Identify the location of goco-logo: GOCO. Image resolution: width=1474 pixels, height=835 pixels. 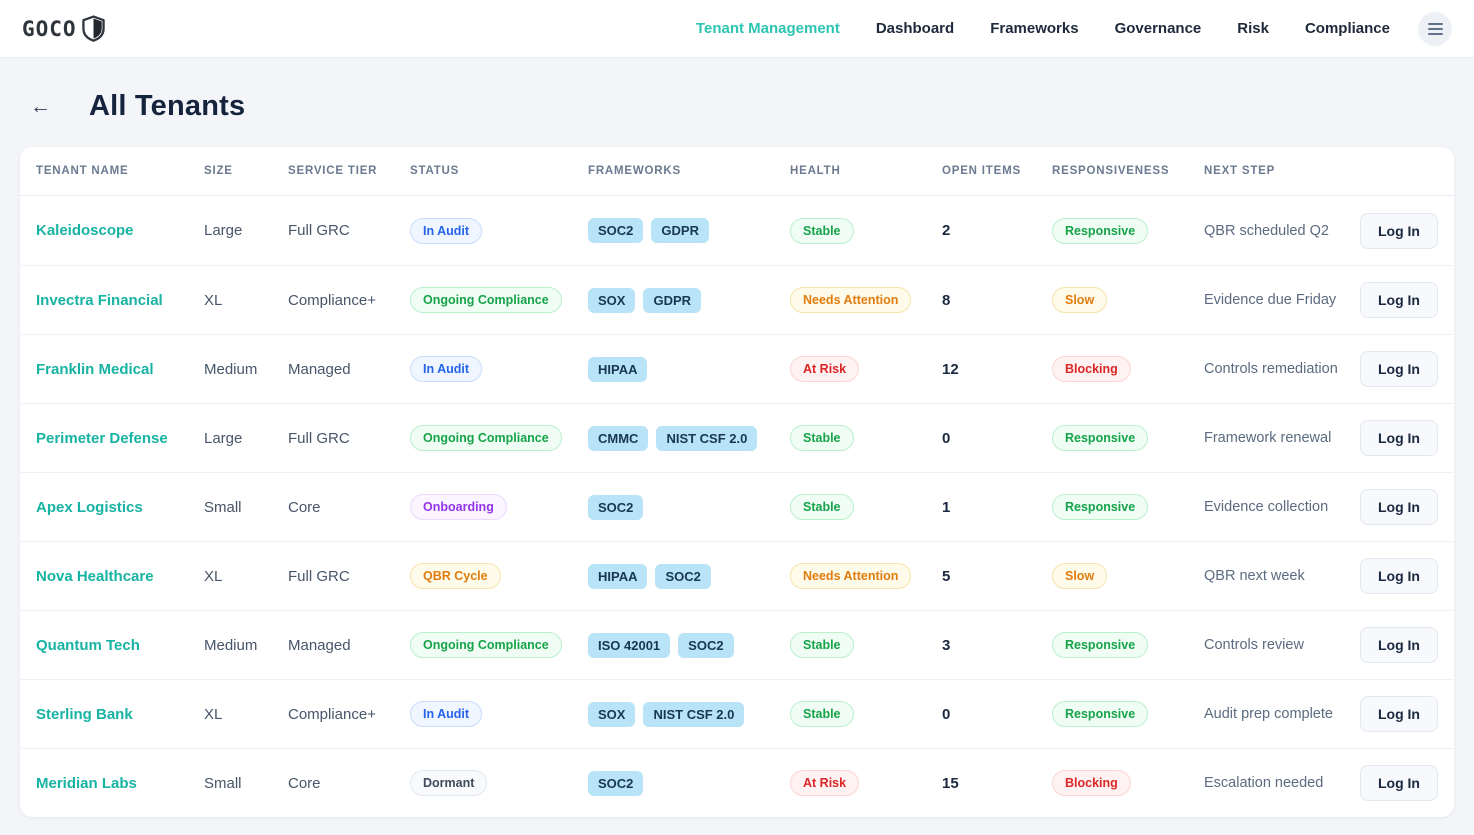
(63, 28).